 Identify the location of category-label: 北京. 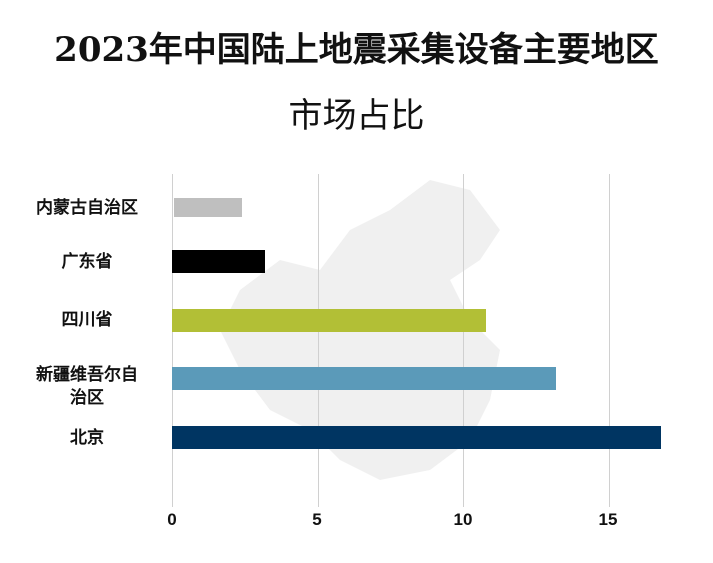
(87, 438).